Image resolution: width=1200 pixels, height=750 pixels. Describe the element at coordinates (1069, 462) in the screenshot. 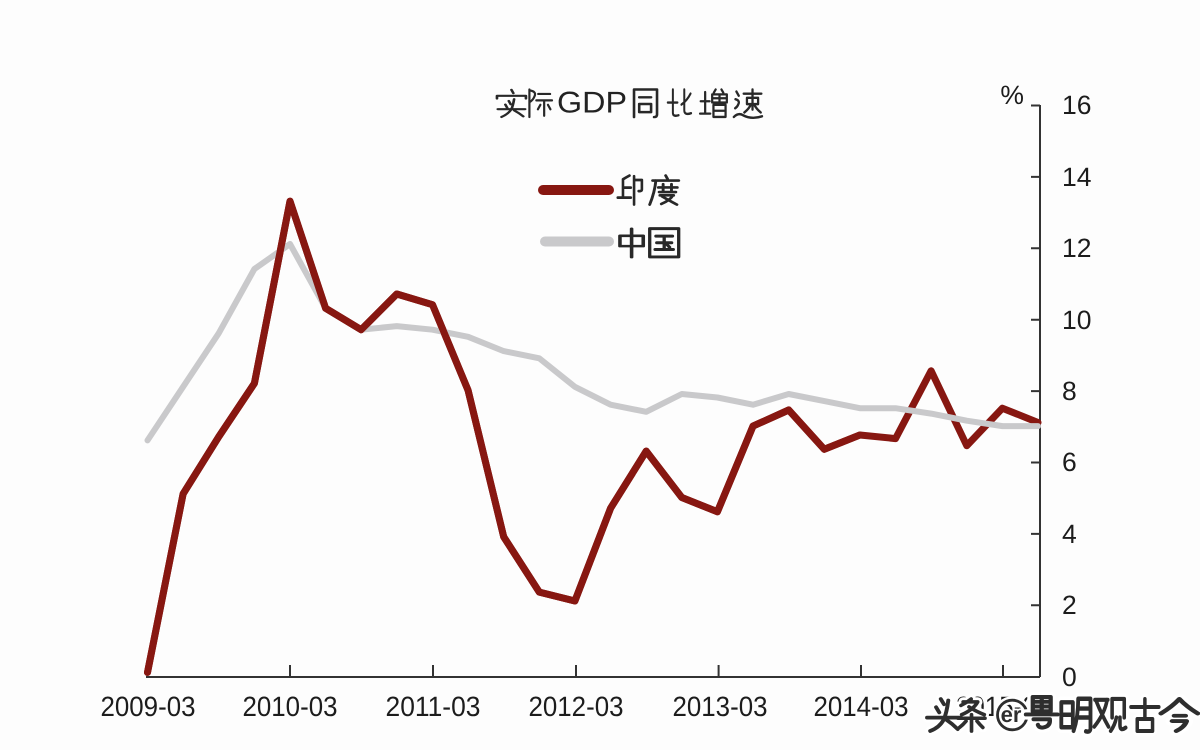

I see `svg-text: 6` at that location.